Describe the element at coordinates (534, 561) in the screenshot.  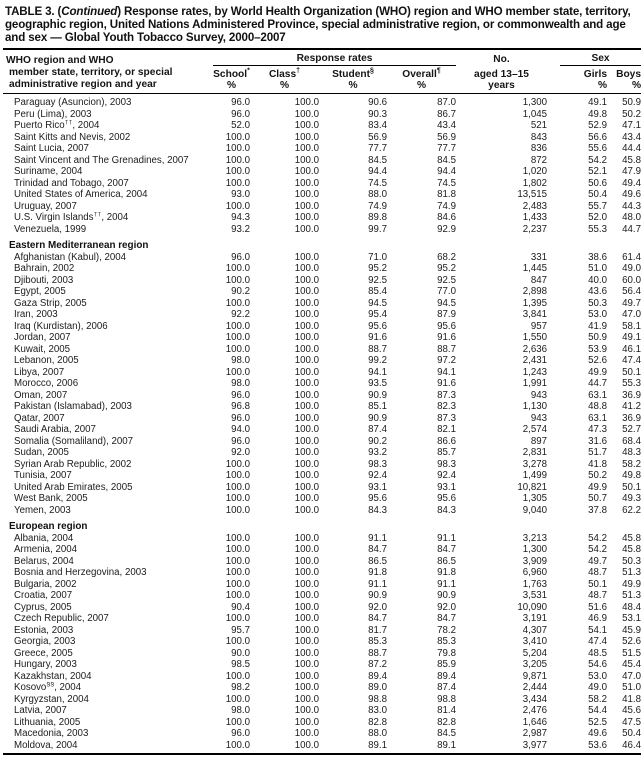
I see `cell-n: 3,909` at that location.